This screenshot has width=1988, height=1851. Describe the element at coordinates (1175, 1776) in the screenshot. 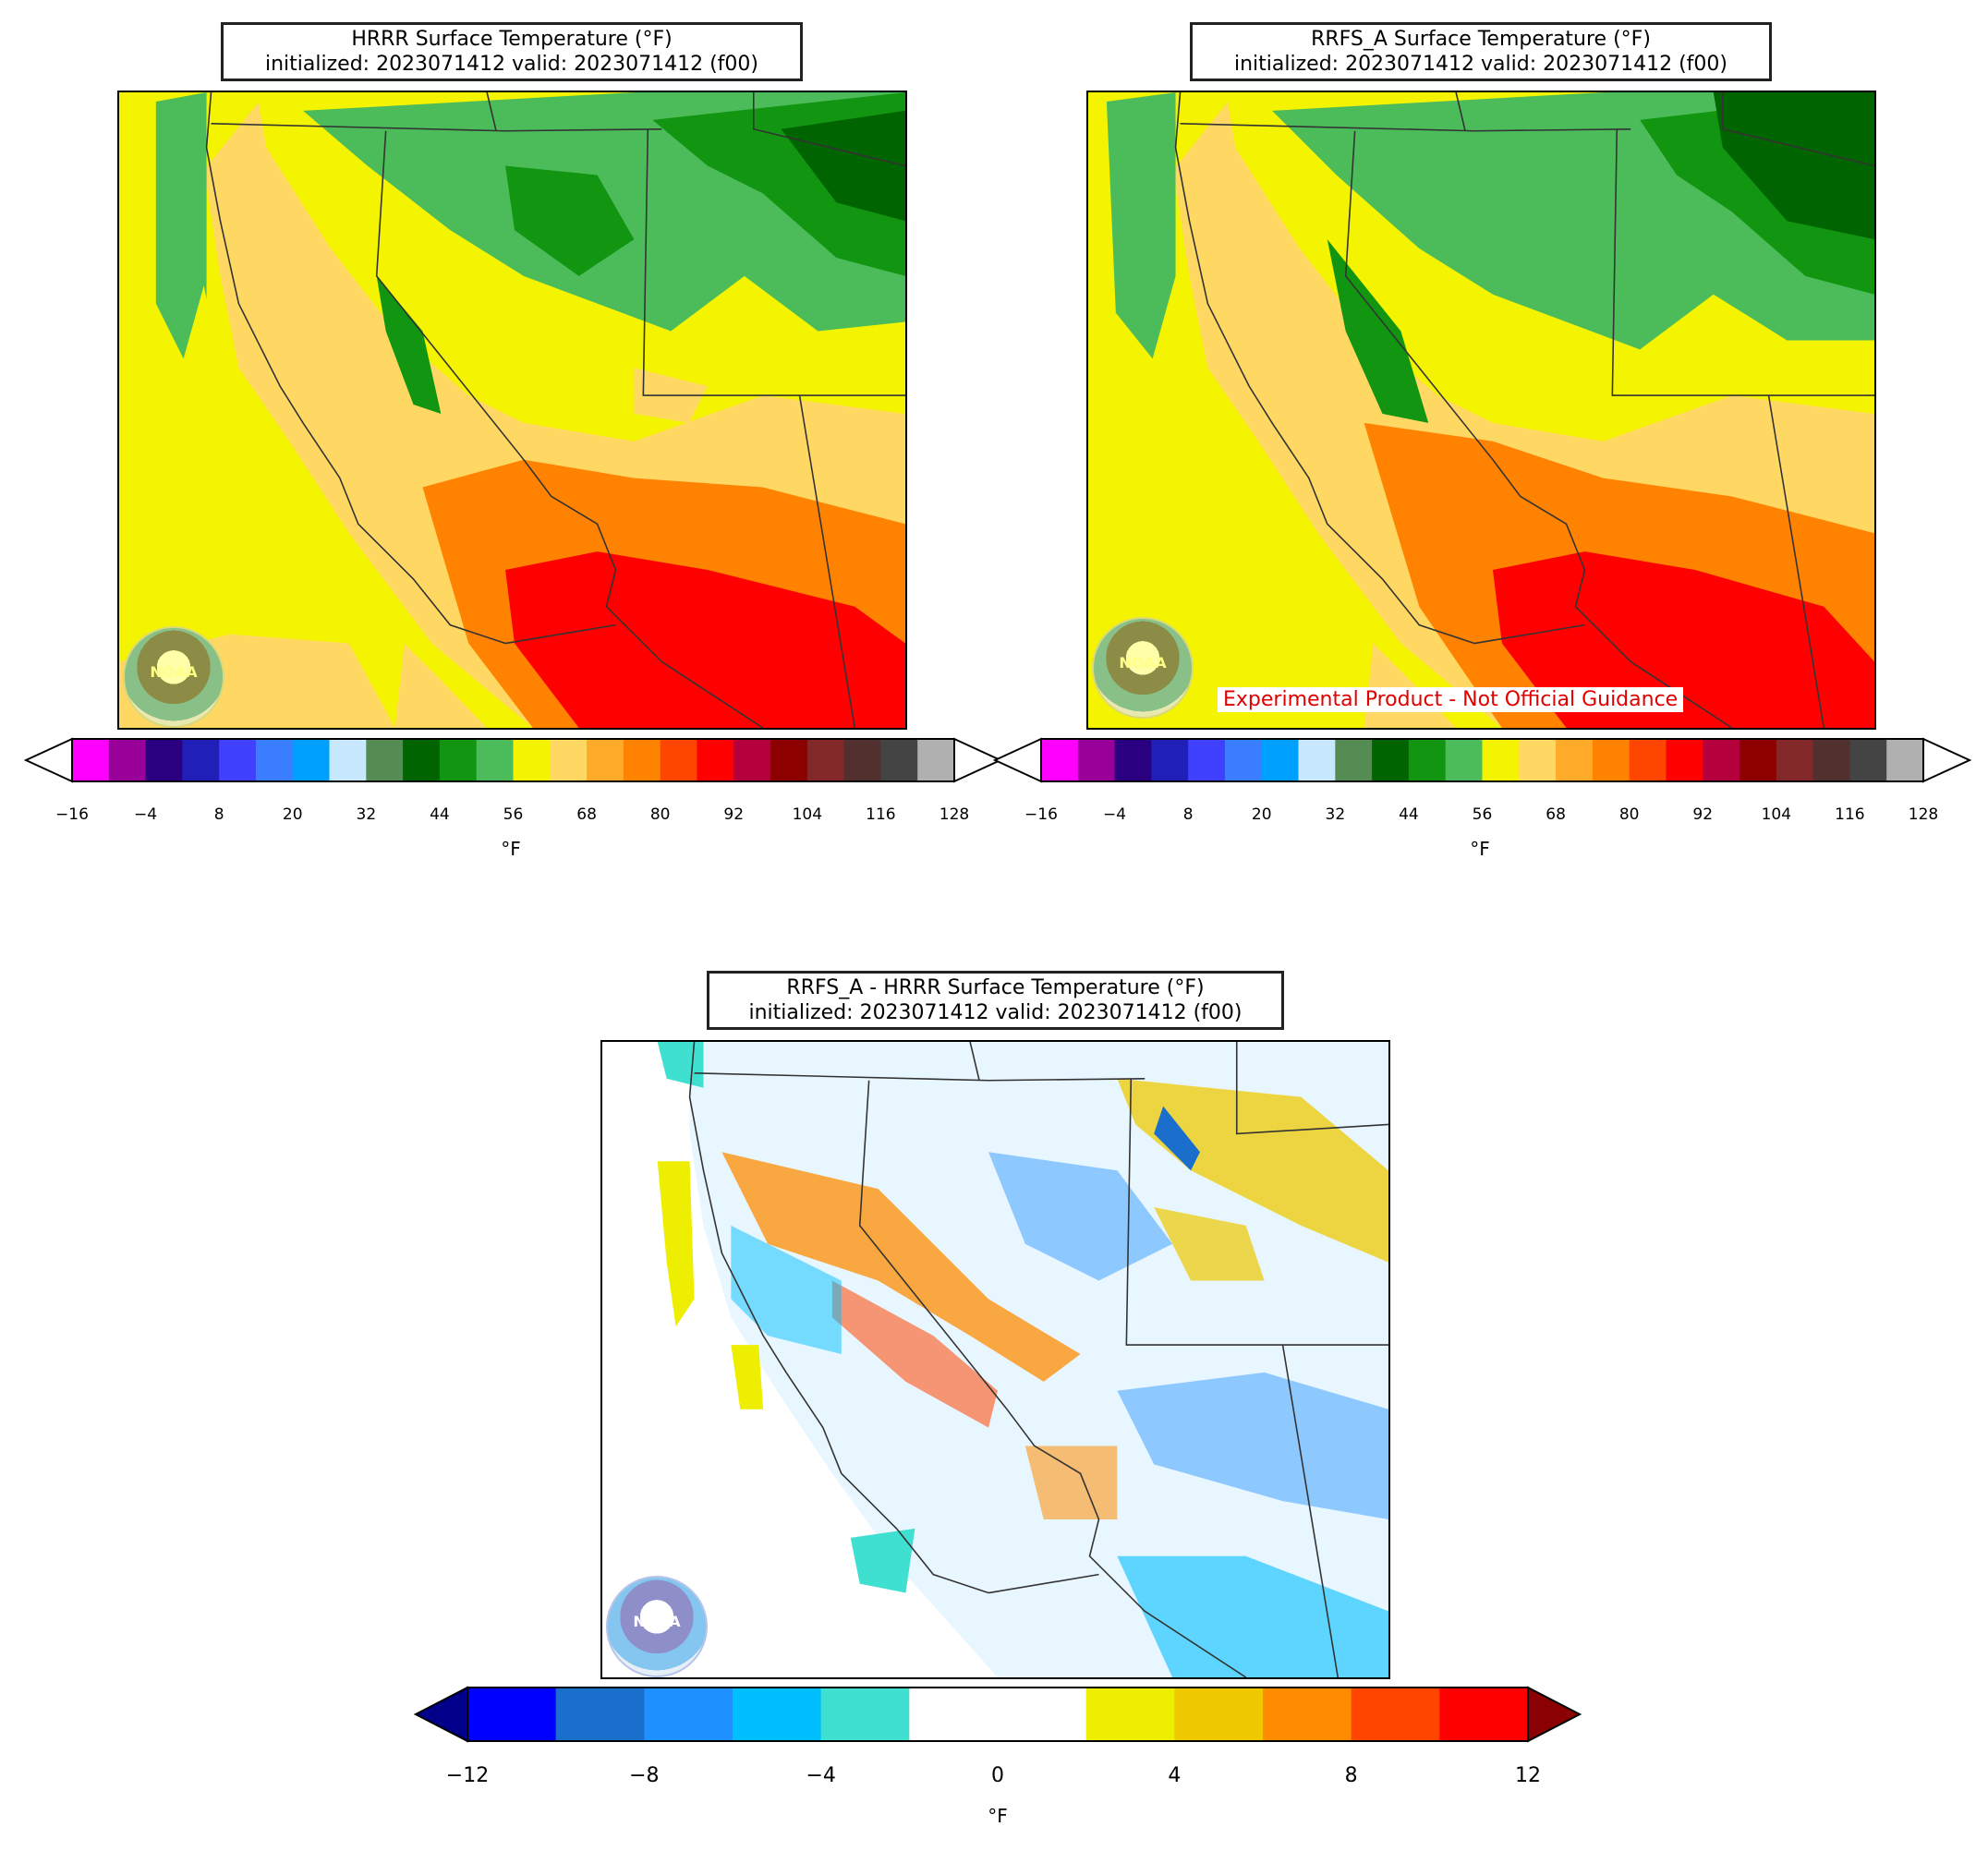

I see `diff-colorbar-tick-label: 4` at that location.